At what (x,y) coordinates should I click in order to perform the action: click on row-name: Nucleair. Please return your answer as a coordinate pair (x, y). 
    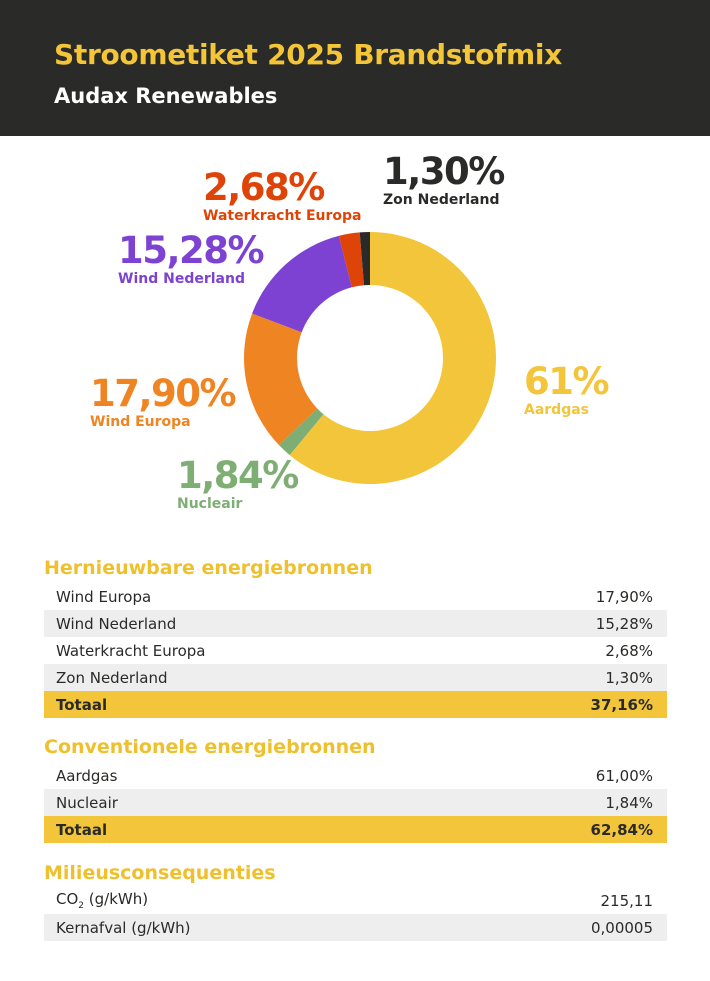
    Looking at the image, I should click on (87, 802).